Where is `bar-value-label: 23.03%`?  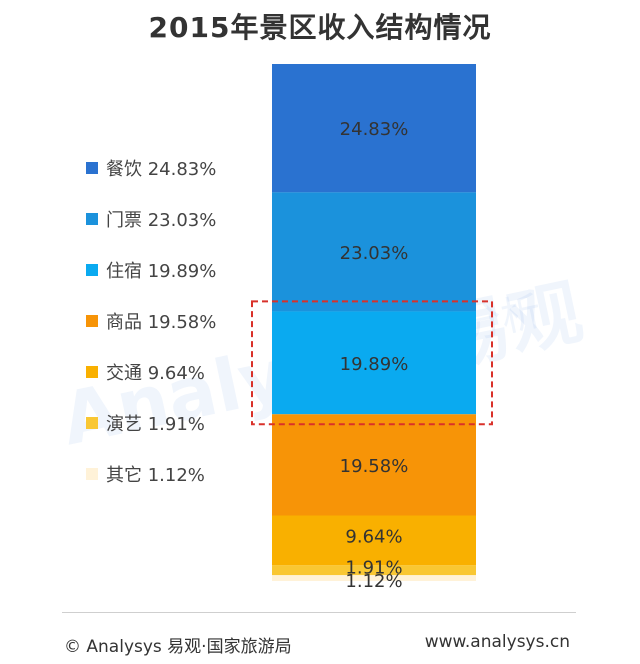 bar-value-label: 23.03% is located at coordinates (374, 253).